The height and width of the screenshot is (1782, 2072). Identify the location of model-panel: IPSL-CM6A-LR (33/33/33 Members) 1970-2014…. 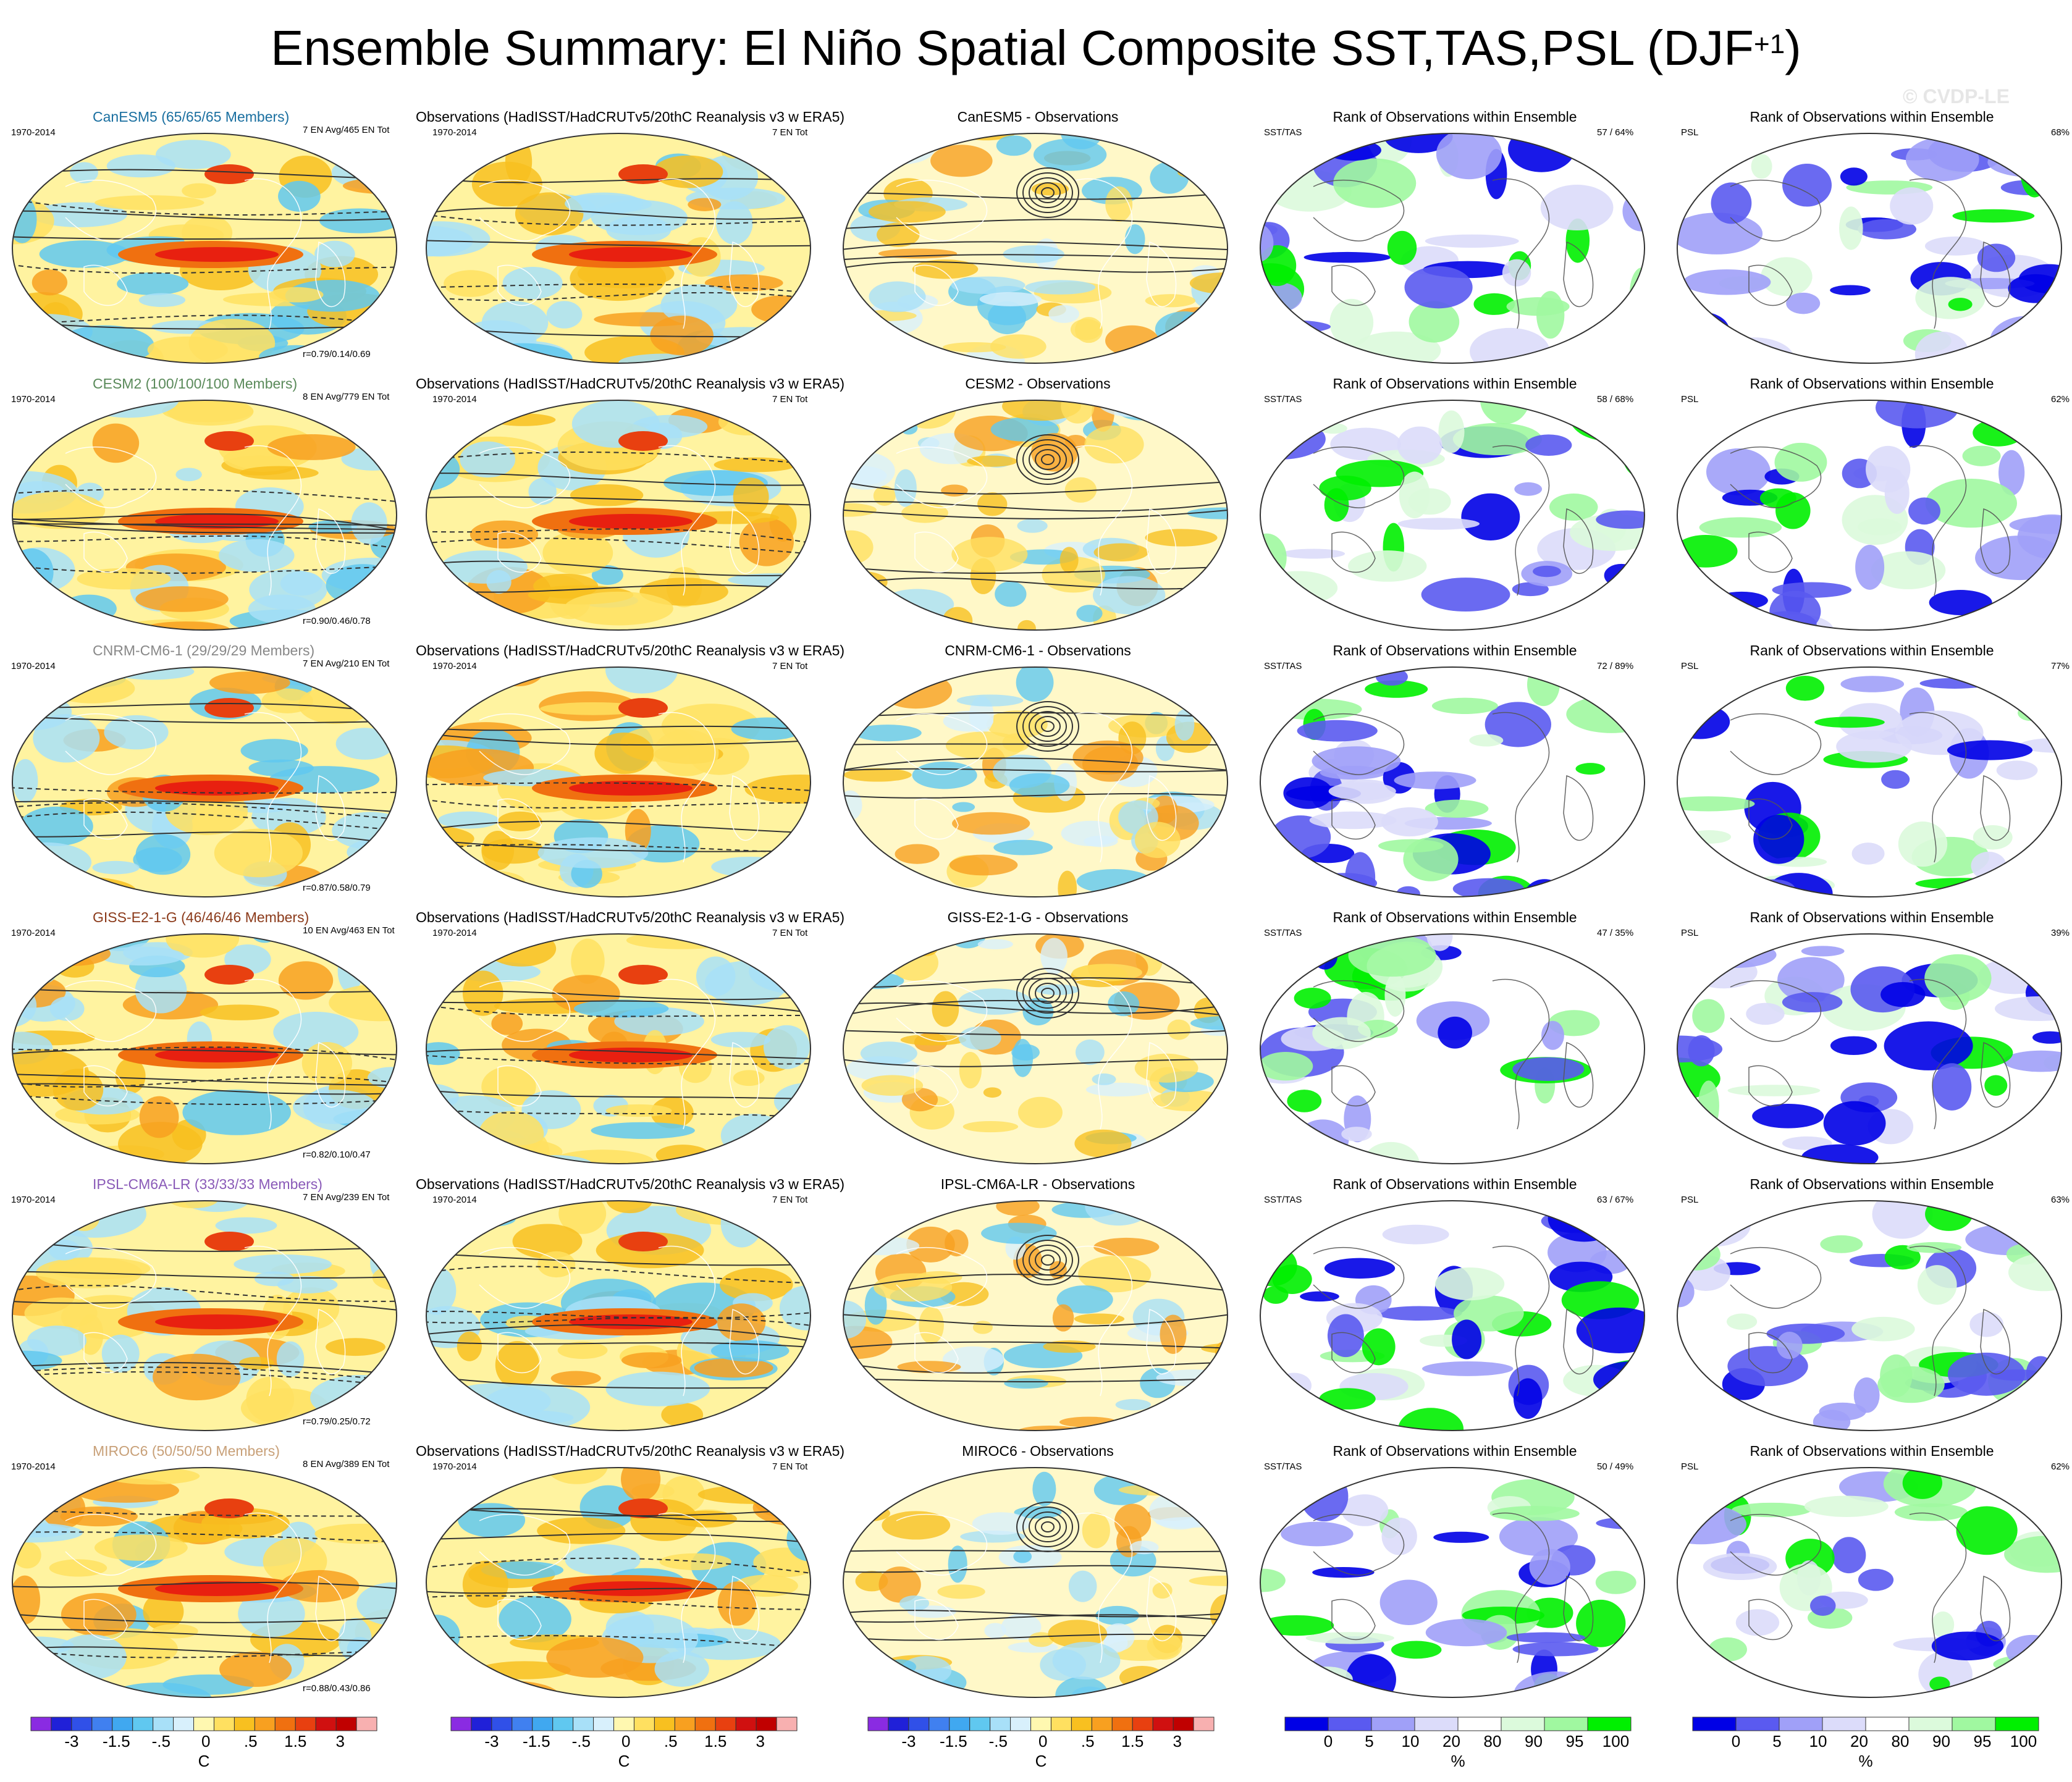
(207, 1305).